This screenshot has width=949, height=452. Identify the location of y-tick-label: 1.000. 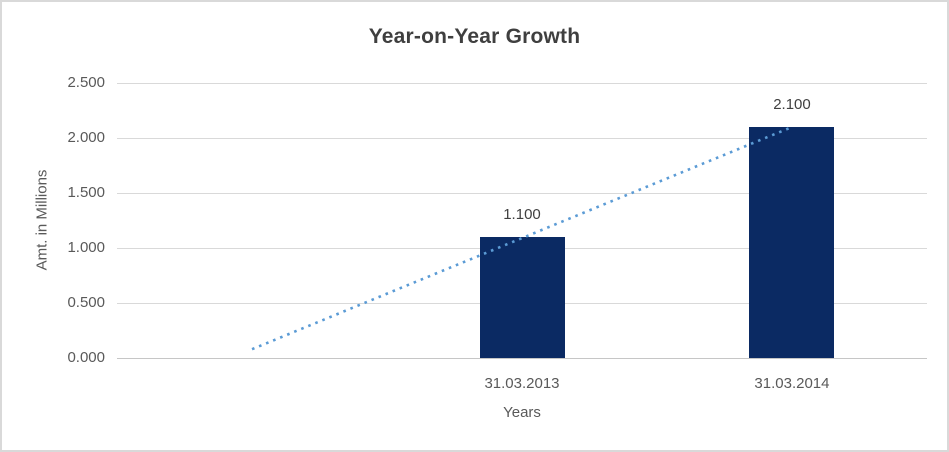
(86, 247).